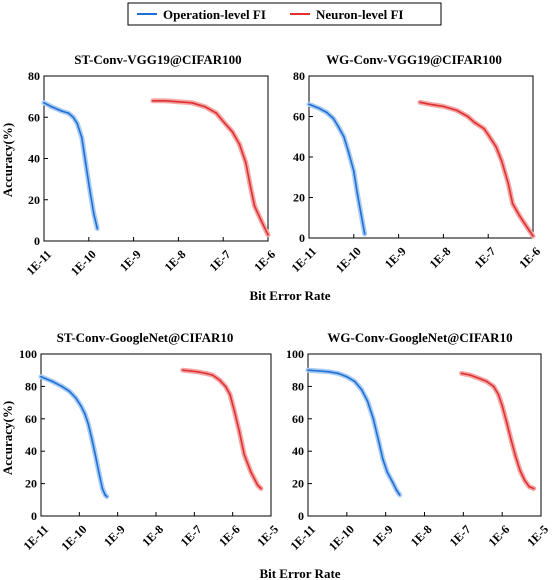 The image size is (554, 580). Describe the element at coordinates (289, 295) in the screenshot. I see `x-axis-label-top: Bit Error Rate` at that location.